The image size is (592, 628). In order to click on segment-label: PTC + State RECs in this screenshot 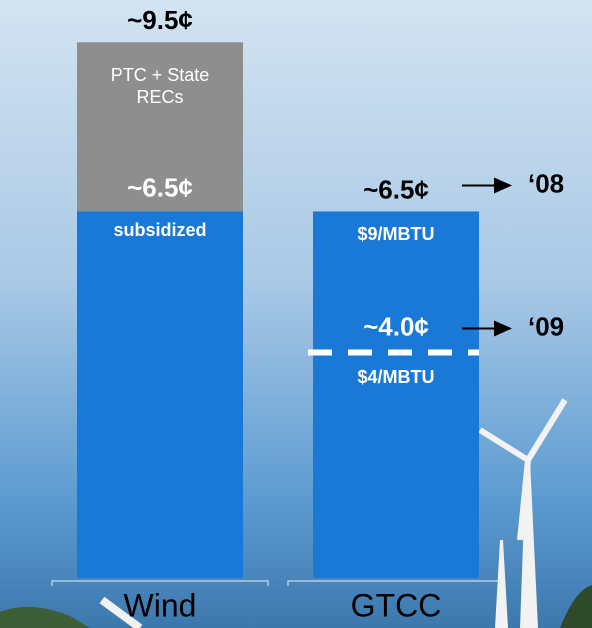, I will do `click(160, 86)`.